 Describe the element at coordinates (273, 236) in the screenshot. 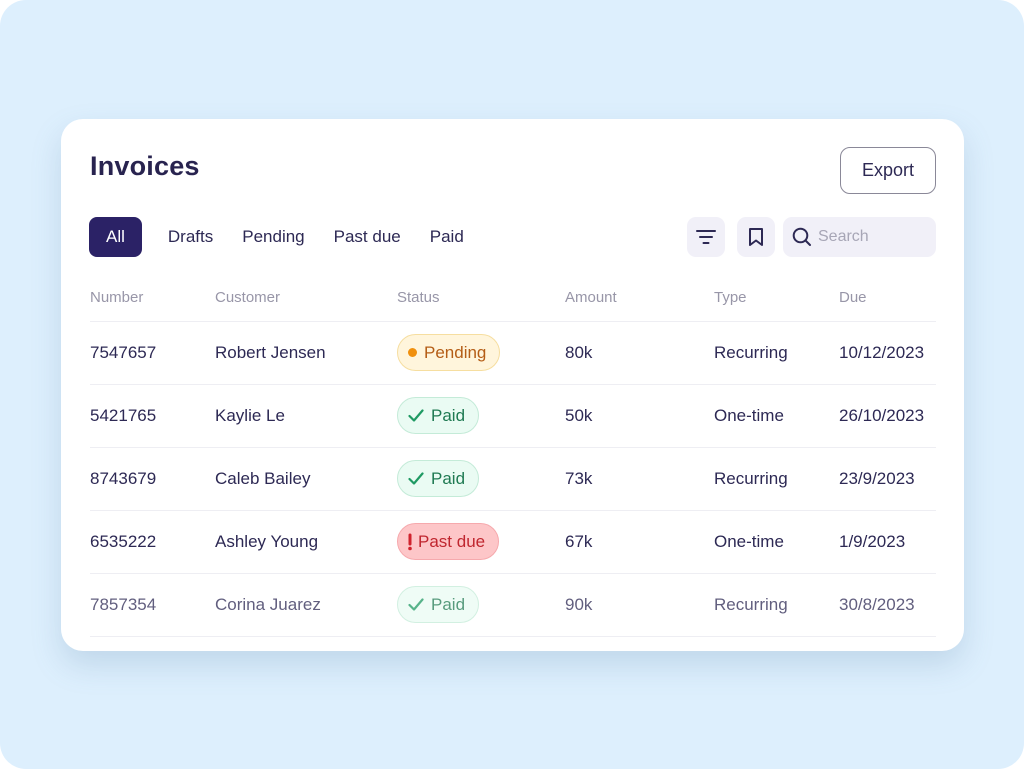

I see `tab-pending: Pending` at that location.